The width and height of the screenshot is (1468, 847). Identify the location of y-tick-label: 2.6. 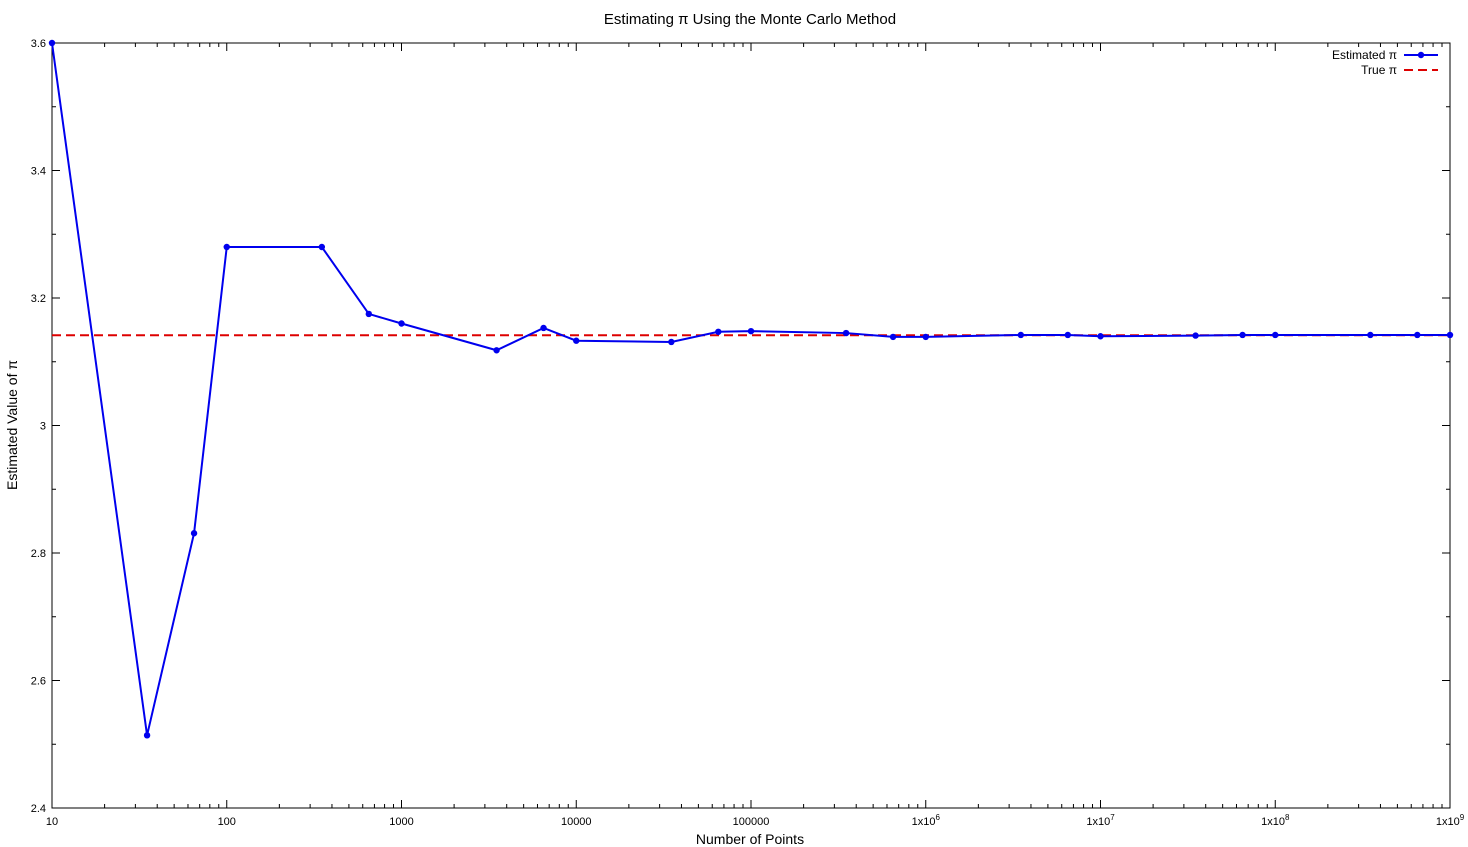
(38, 682).